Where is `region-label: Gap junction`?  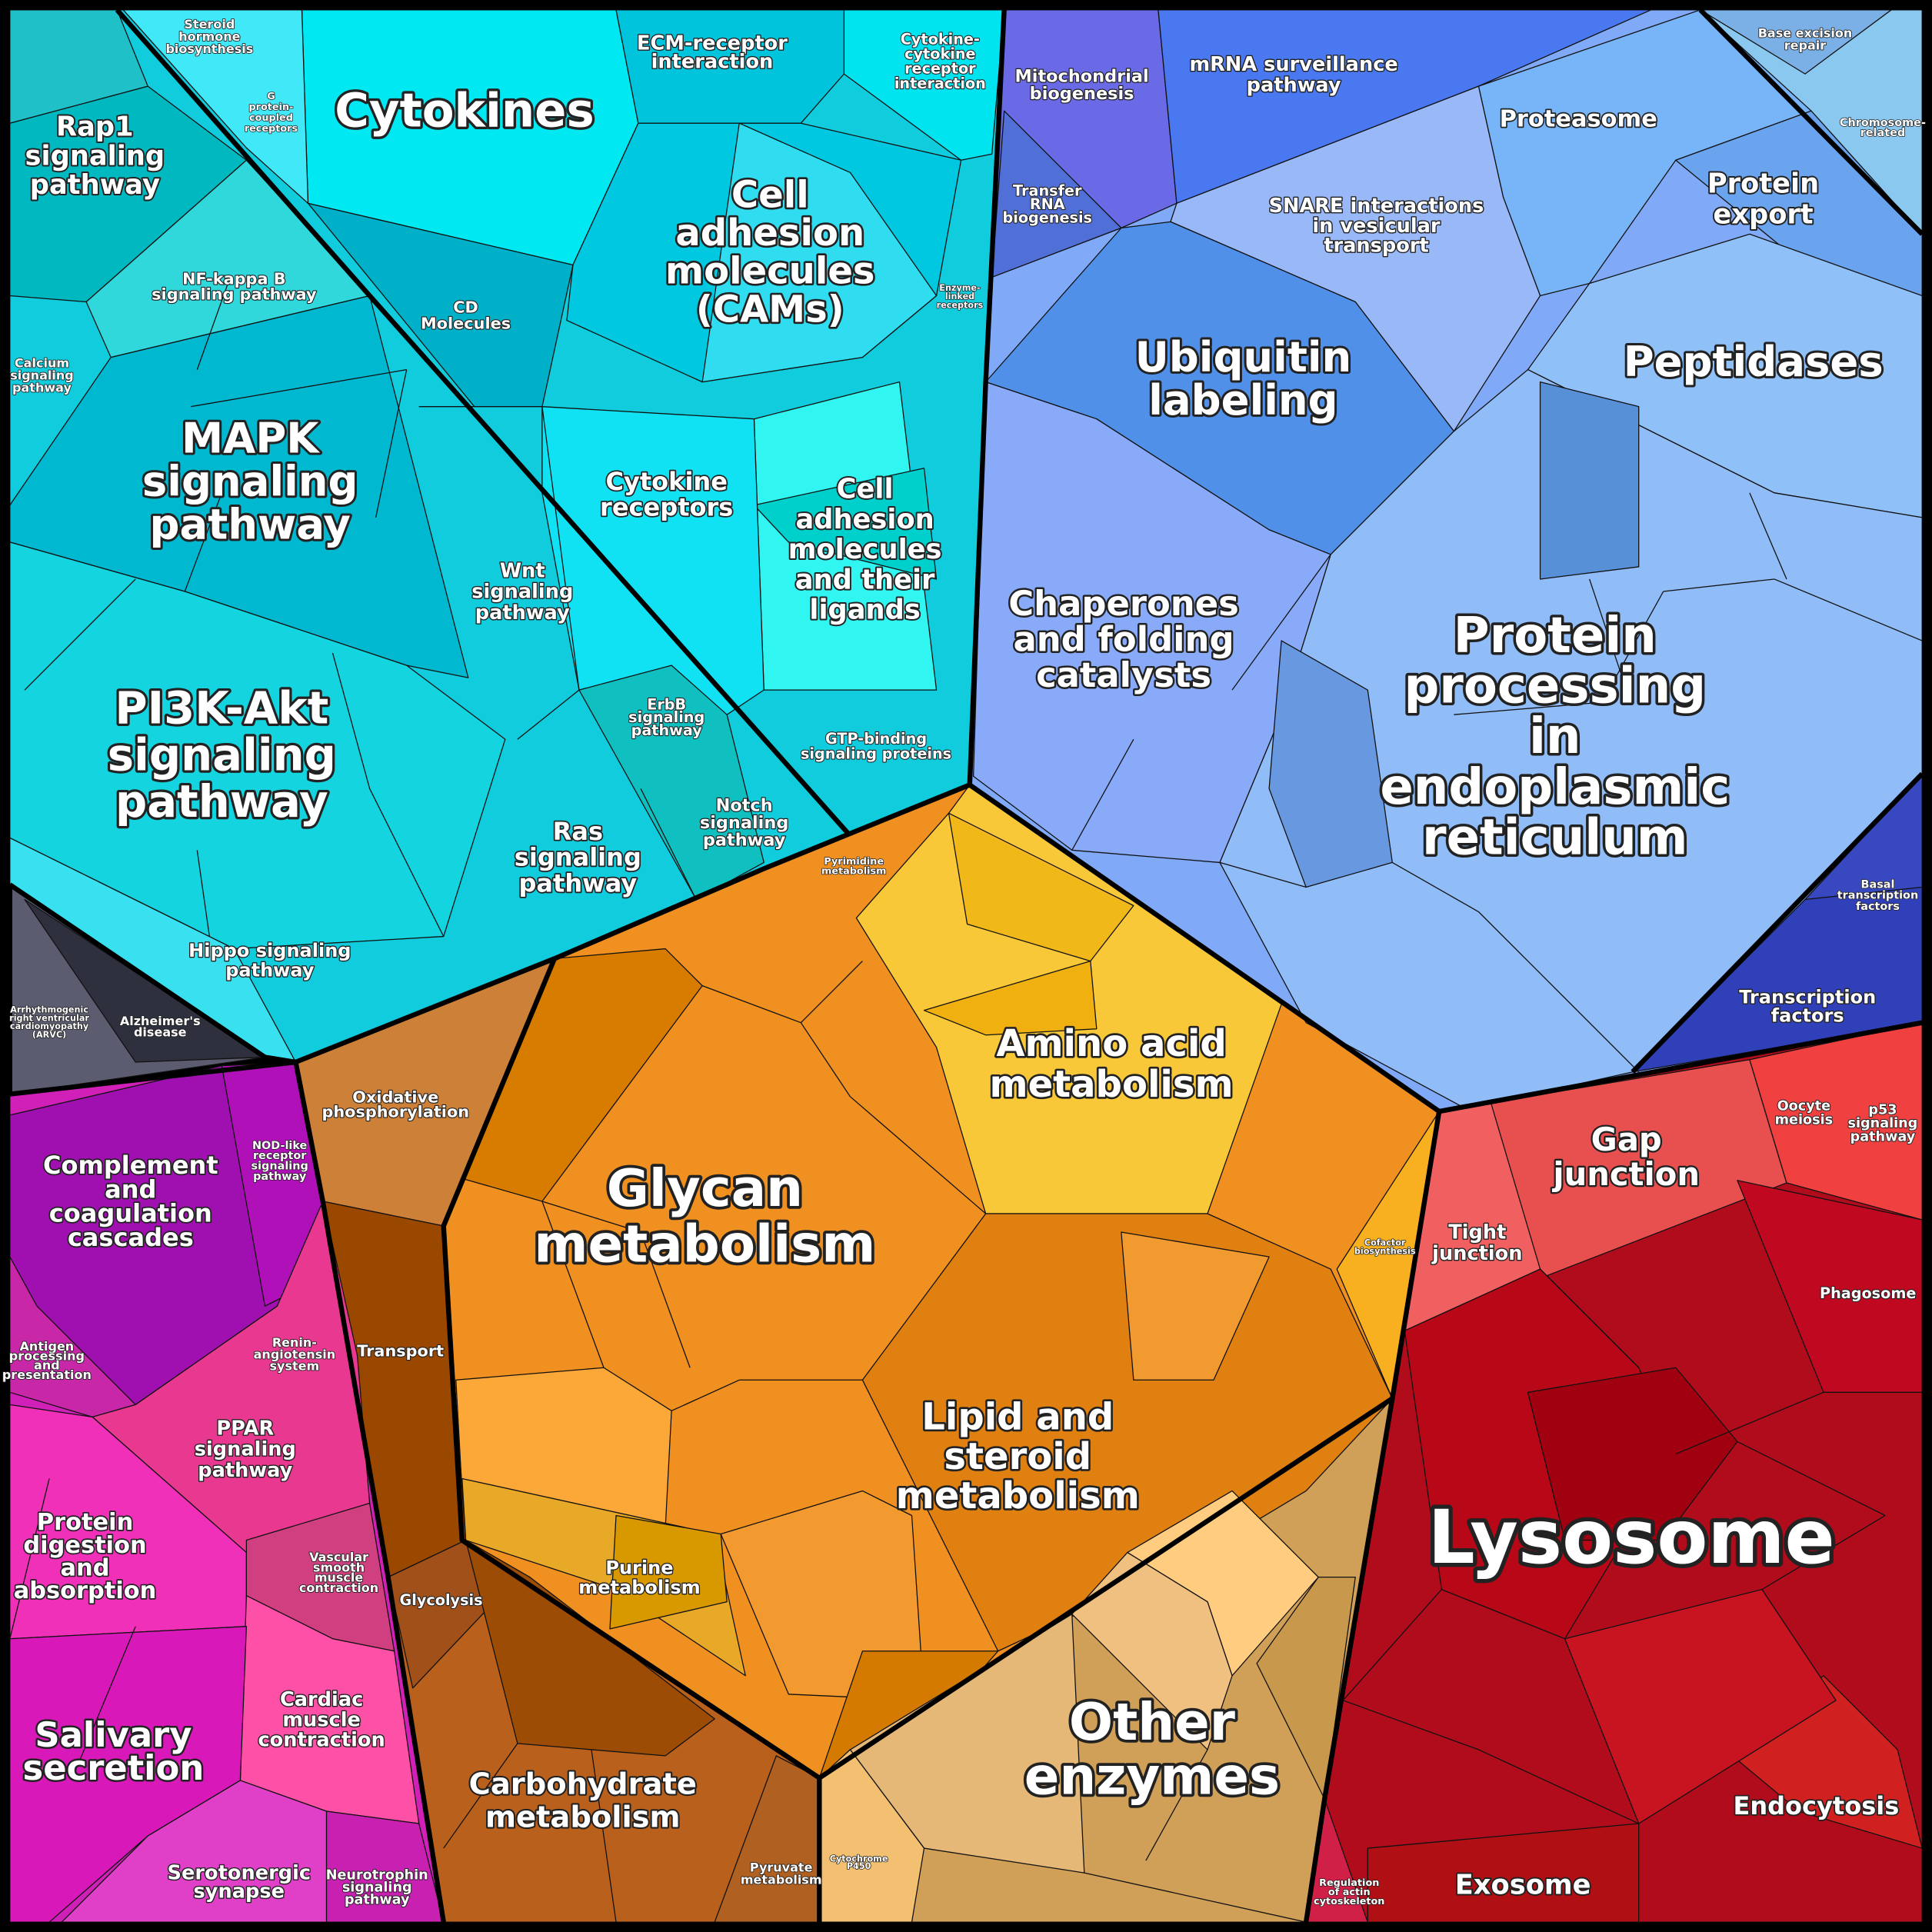
region-label: Gap junction is located at coordinates (1625, 1157).